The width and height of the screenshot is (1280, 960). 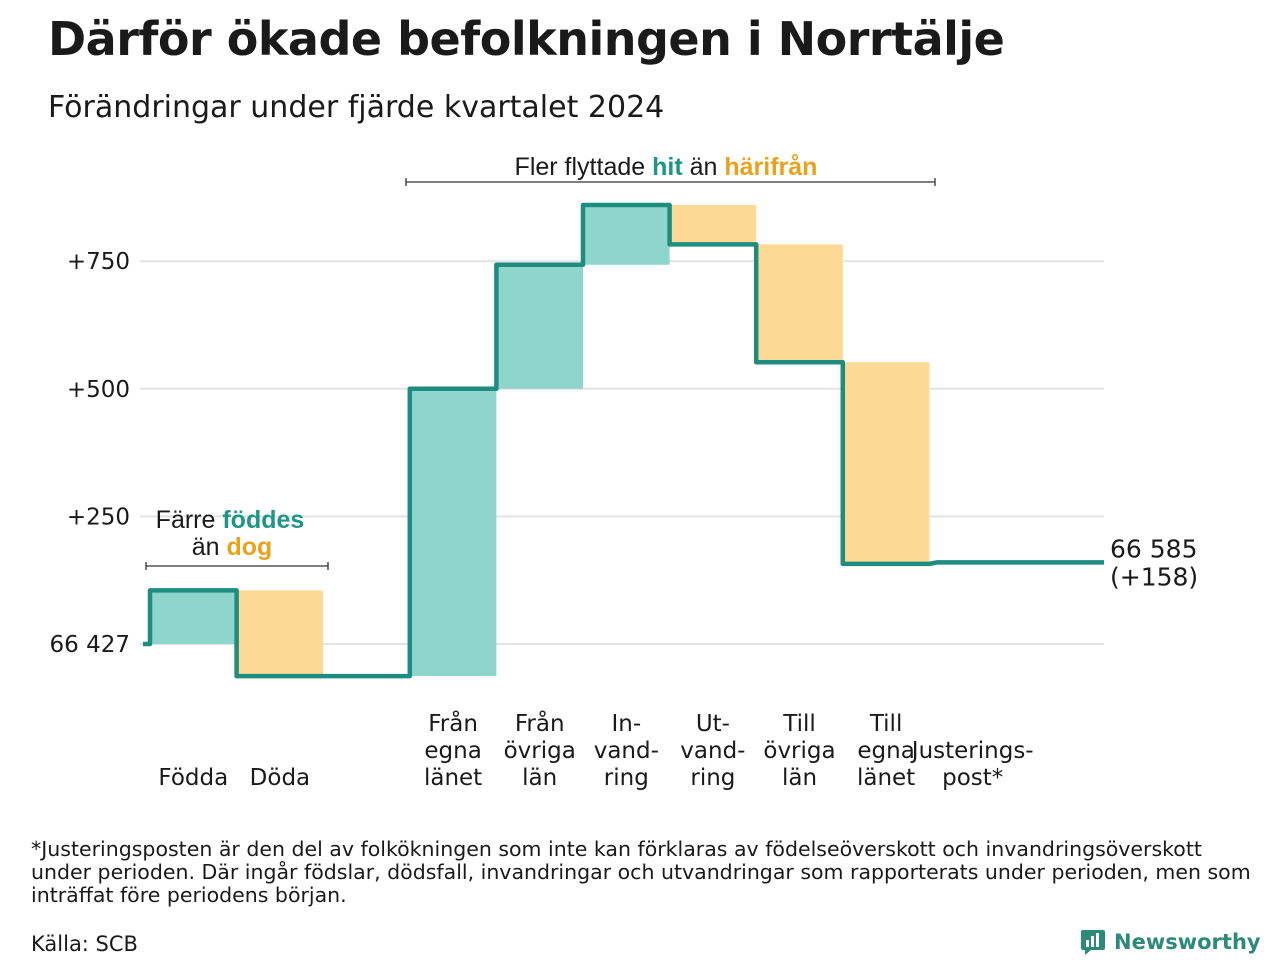 What do you see at coordinates (90, 645) in the screenshot?
I see `y-tick-label: 66 427` at bounding box center [90, 645].